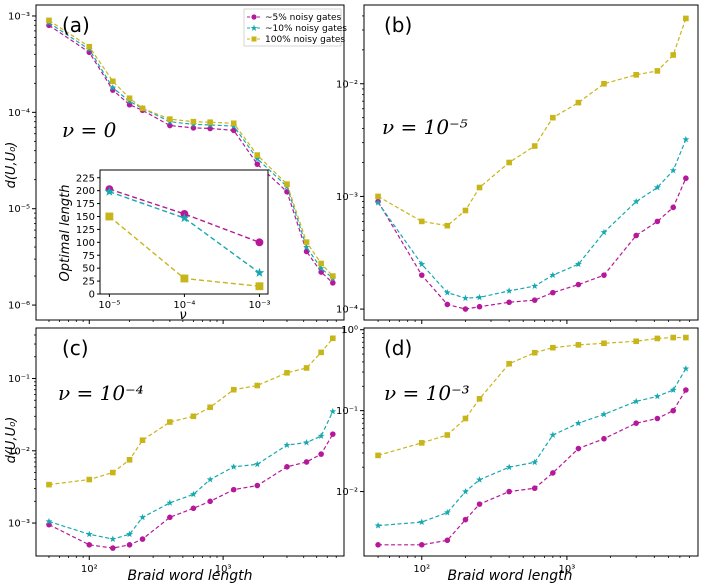 This screenshot has height=587, width=706. What do you see at coordinates (85, 204) in the screenshot?
I see `inset-ytick-label-7: 175` at bounding box center [85, 204].